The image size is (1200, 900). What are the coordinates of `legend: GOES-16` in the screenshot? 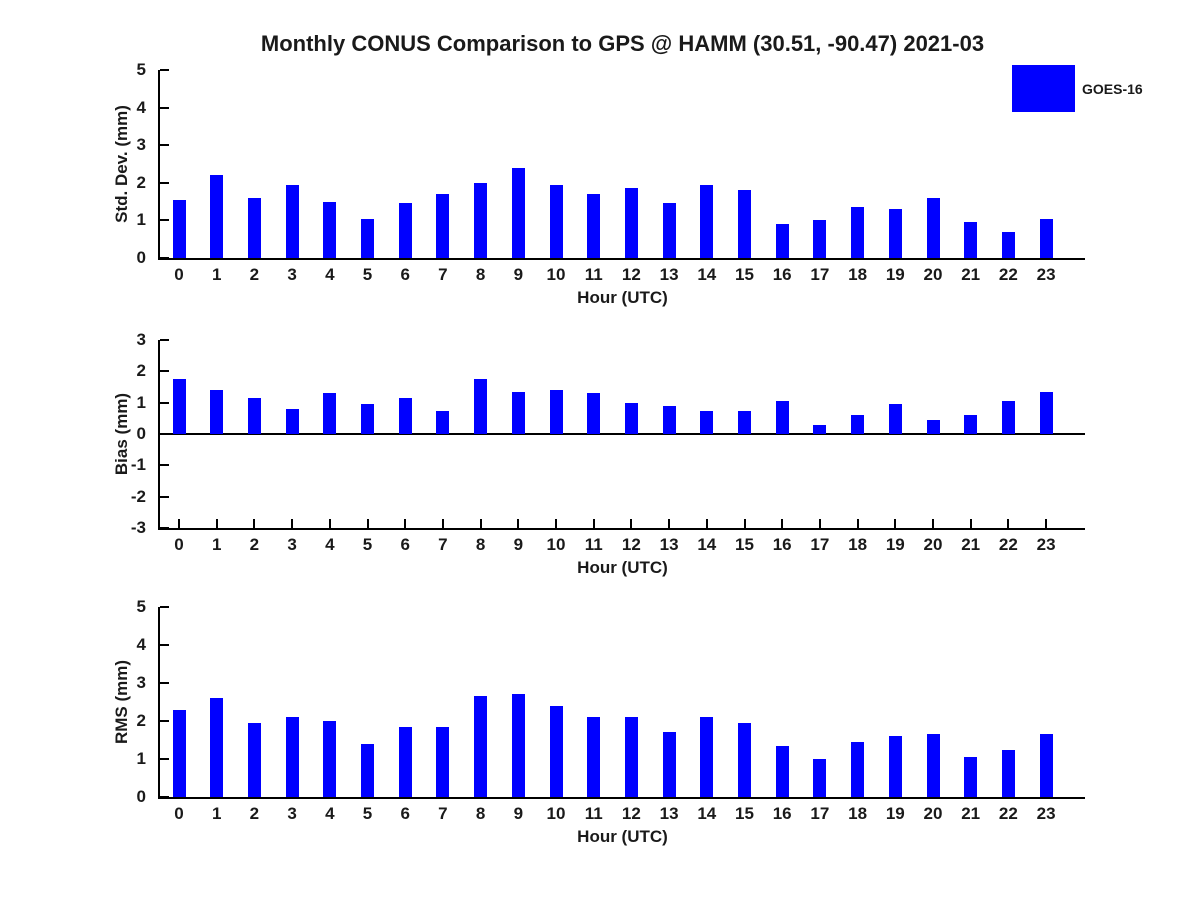 It's located at (1077, 88).